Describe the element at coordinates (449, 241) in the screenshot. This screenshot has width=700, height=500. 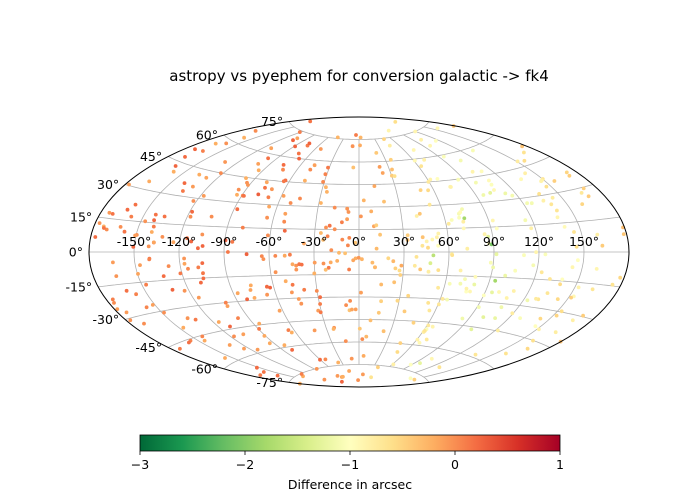
I see `lon-tick-label: 60°` at that location.